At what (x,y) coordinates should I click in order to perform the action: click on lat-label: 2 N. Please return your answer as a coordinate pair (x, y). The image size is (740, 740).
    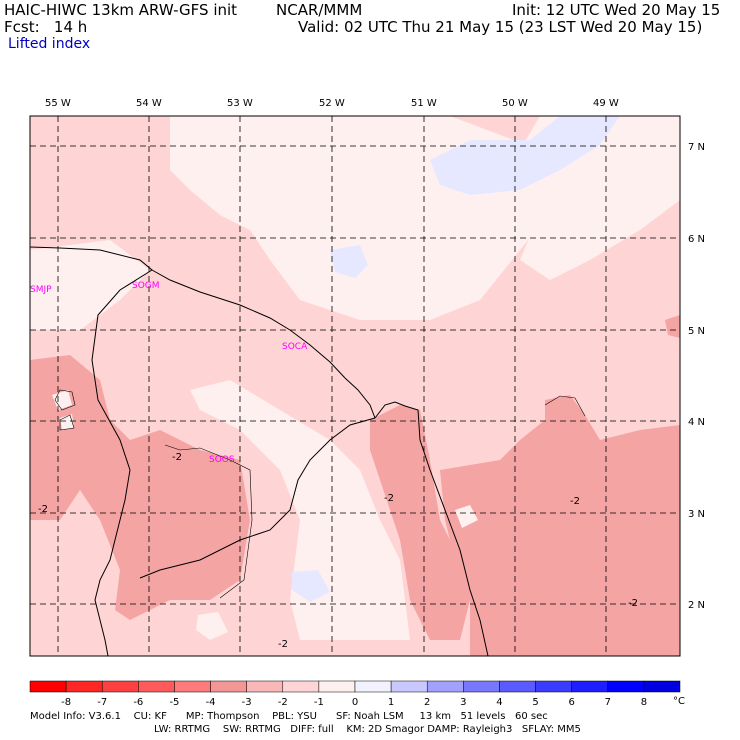
    Looking at the image, I should click on (696, 605).